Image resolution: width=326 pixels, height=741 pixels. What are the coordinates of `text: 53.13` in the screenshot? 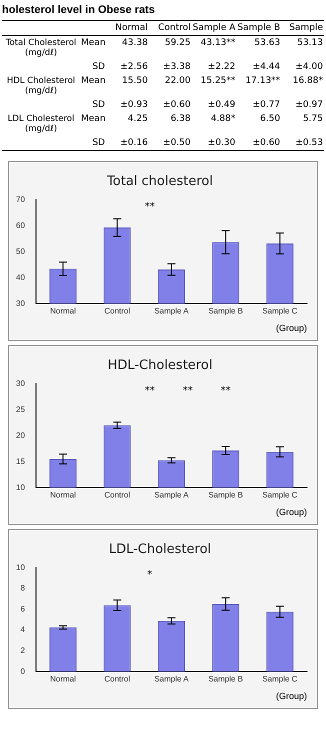 It's located at (310, 43).